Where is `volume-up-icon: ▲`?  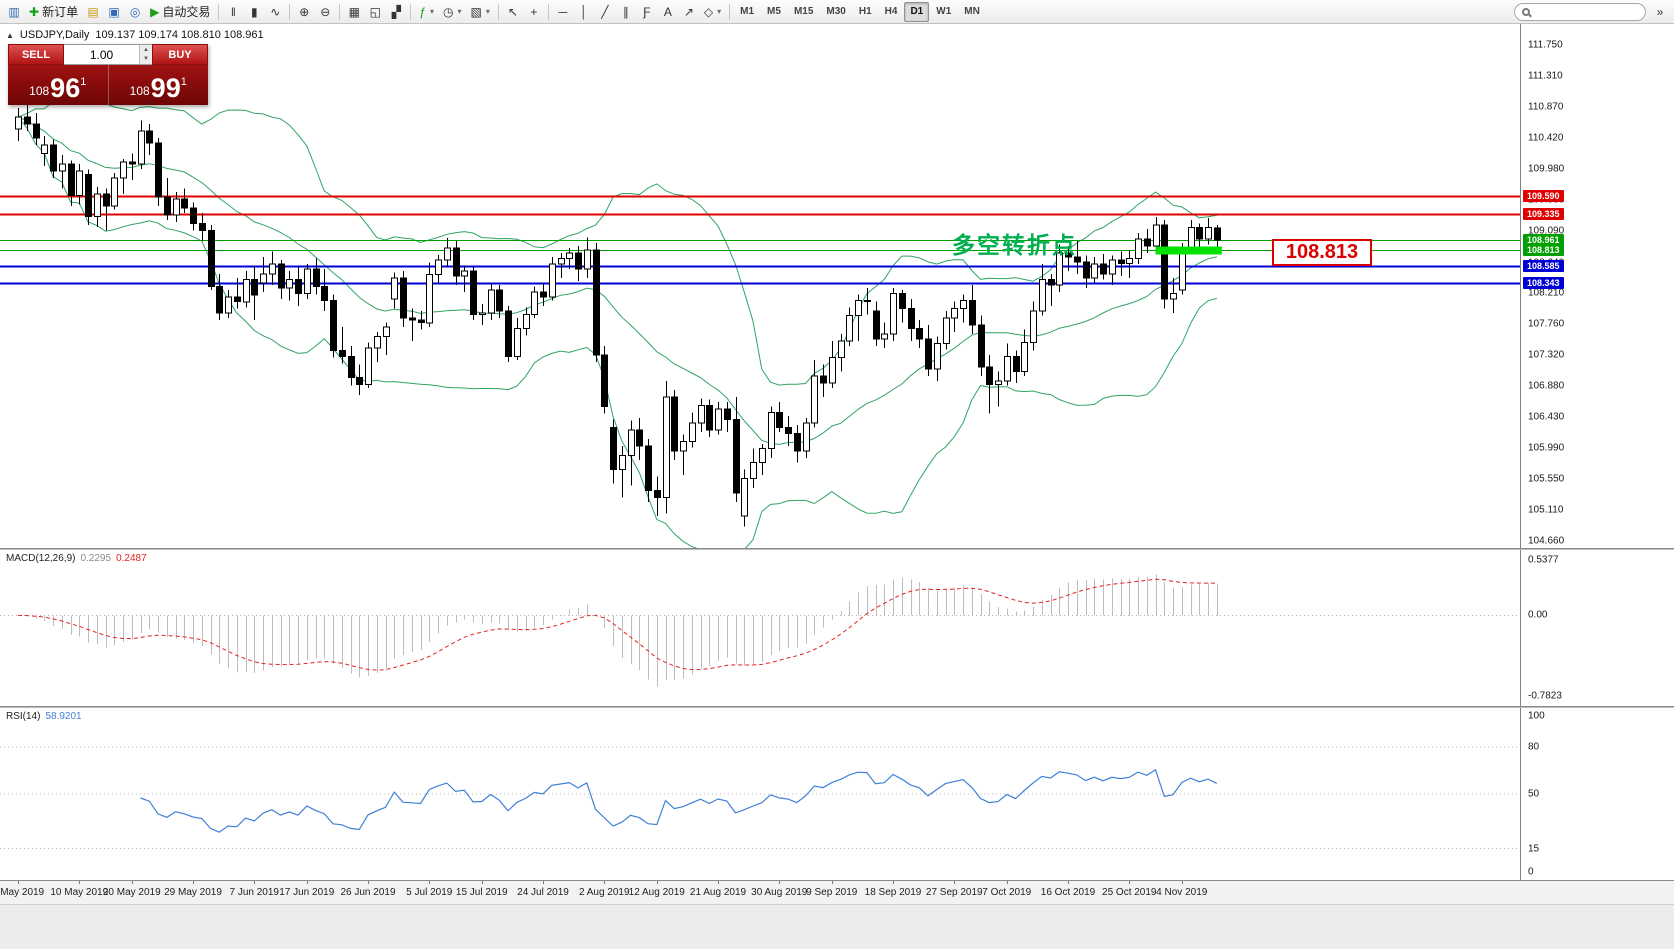
volume-up-icon: ▲ is located at coordinates (146, 50).